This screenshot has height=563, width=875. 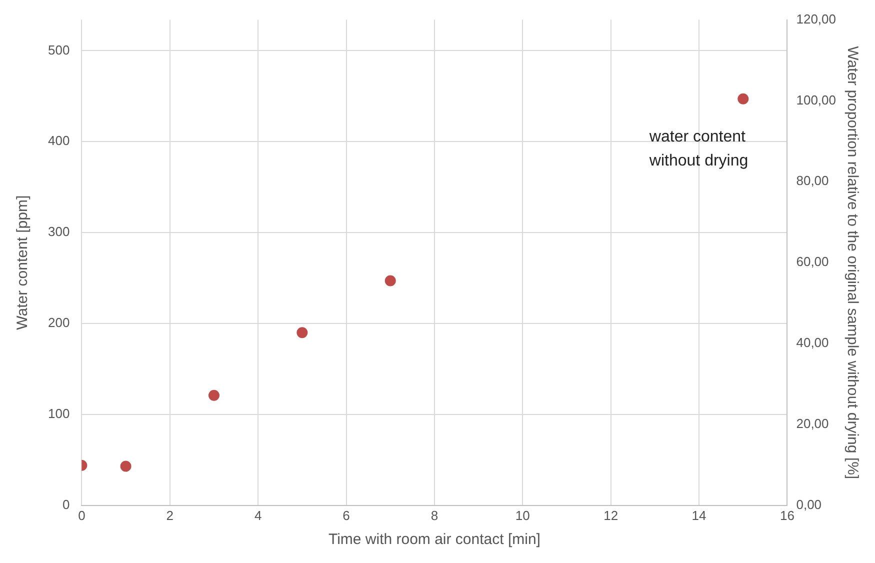 I want to click on y2-tick-label: 20,00, so click(x=812, y=424).